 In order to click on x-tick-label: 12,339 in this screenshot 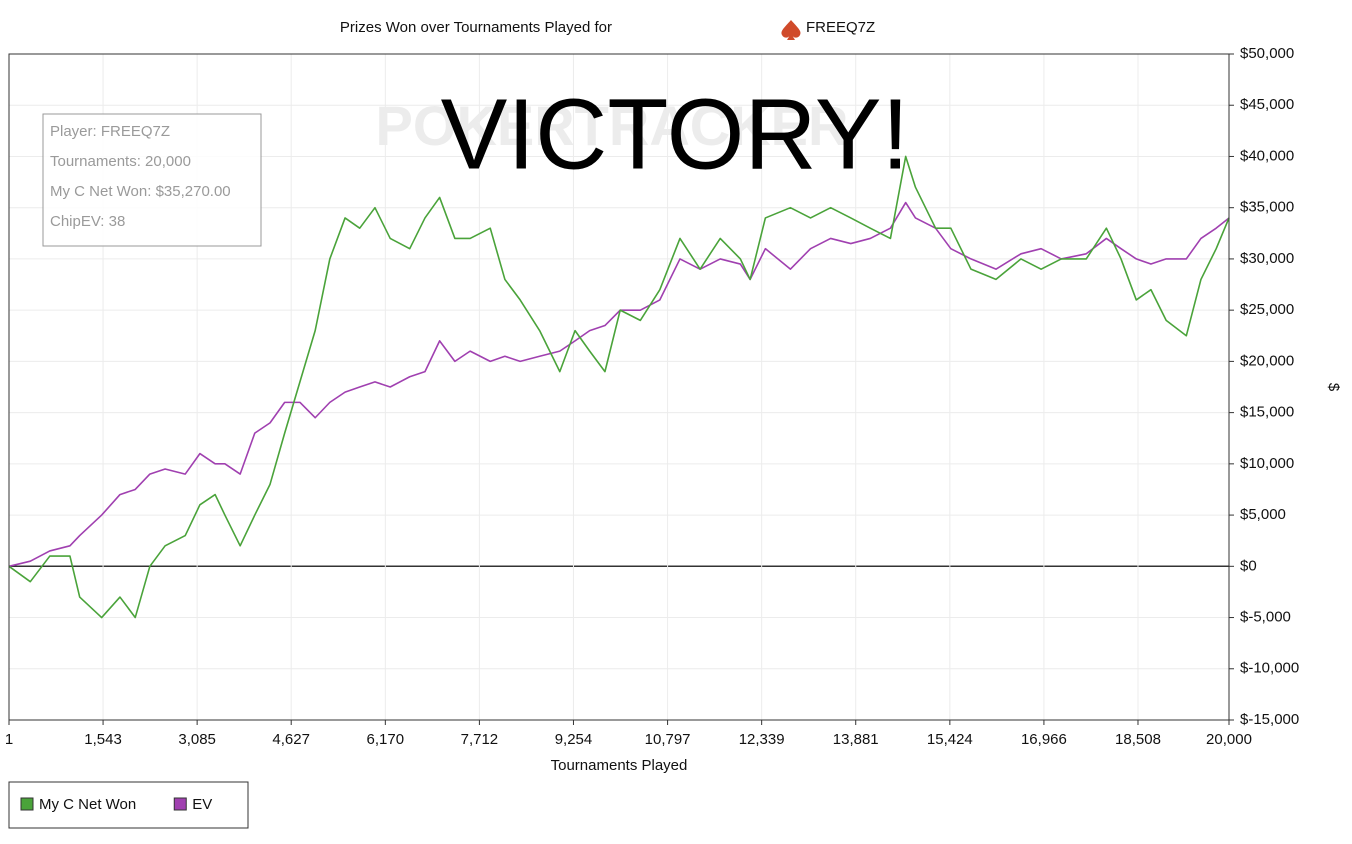, I will do `click(762, 739)`.